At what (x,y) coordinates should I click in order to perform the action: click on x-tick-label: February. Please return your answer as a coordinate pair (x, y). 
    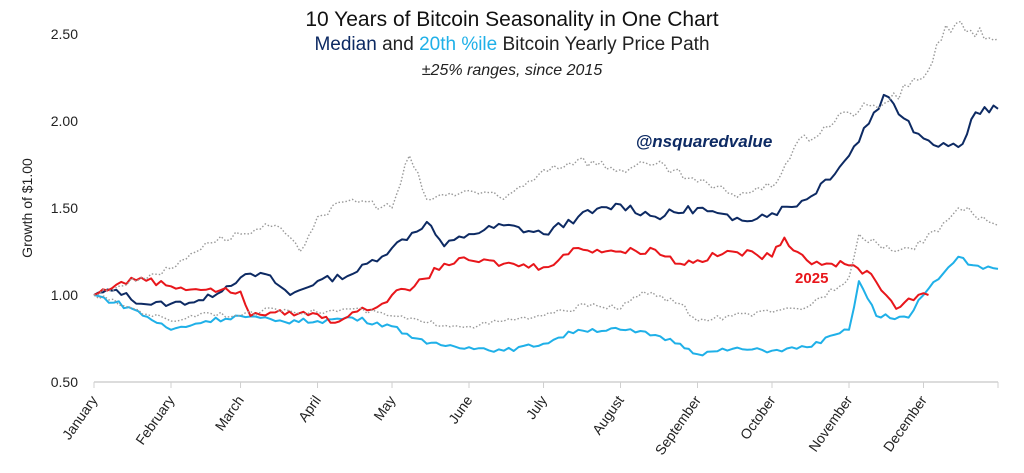
    Looking at the image, I should click on (154, 420).